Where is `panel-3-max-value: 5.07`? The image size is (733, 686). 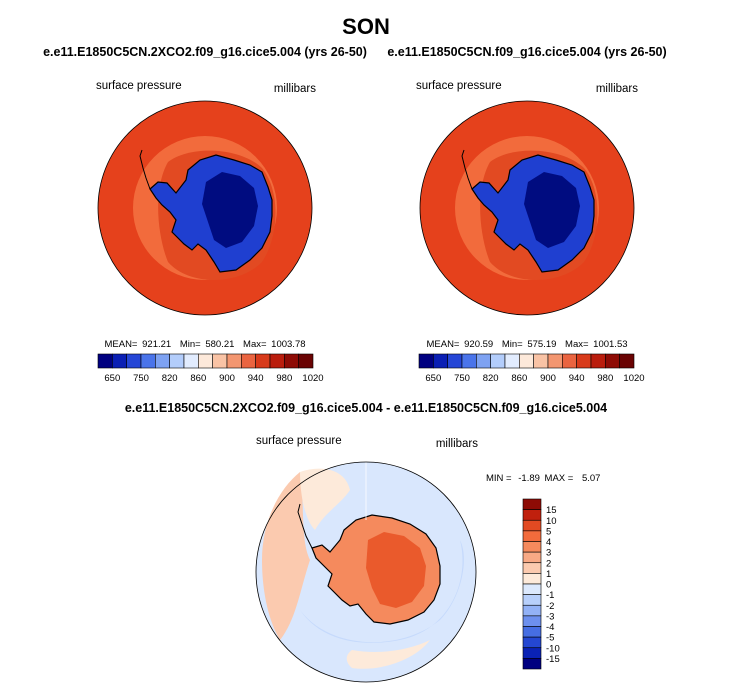 panel-3-max-value: 5.07 is located at coordinates (591, 478).